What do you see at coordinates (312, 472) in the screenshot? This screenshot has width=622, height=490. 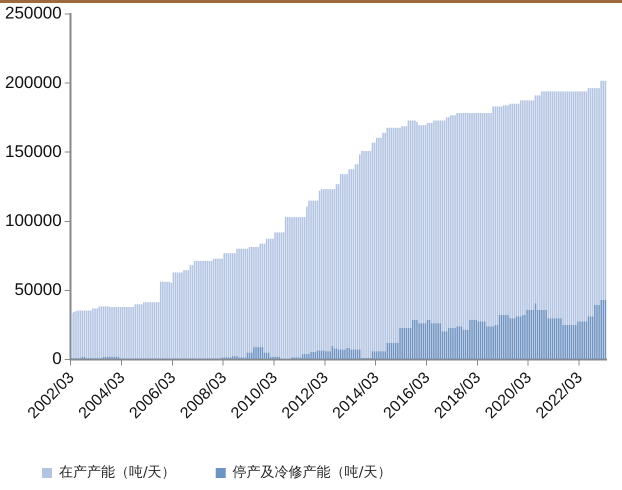 I see `legend-label: 停产及冷修产能（吨/天）` at bounding box center [312, 472].